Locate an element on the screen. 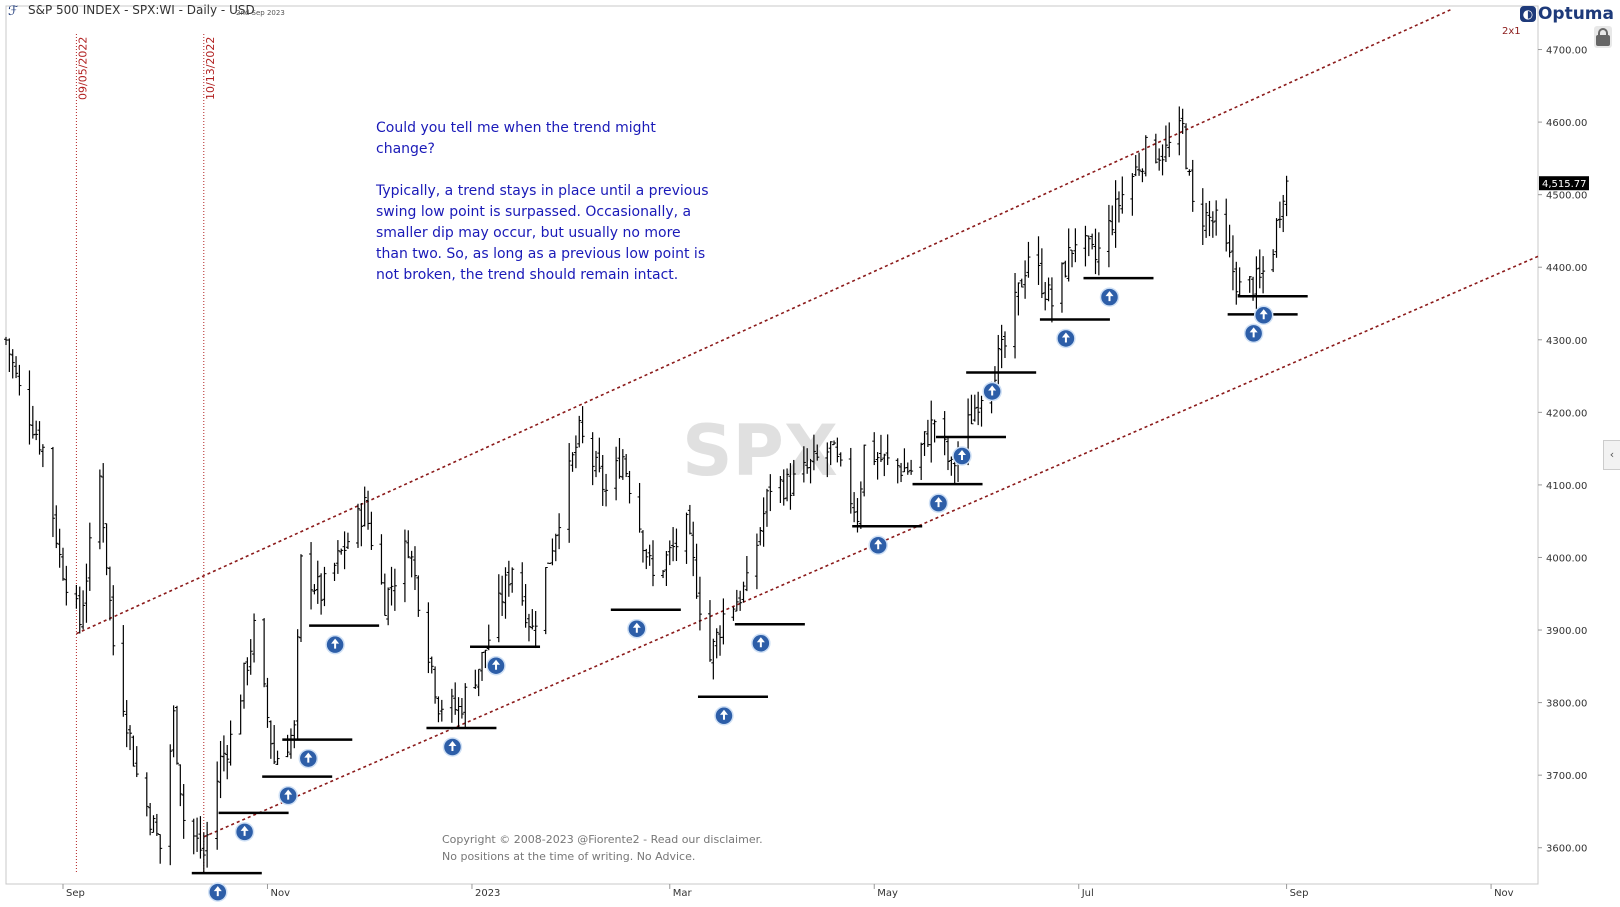  y-tick-label: 3600.00 is located at coordinates (1566, 849).